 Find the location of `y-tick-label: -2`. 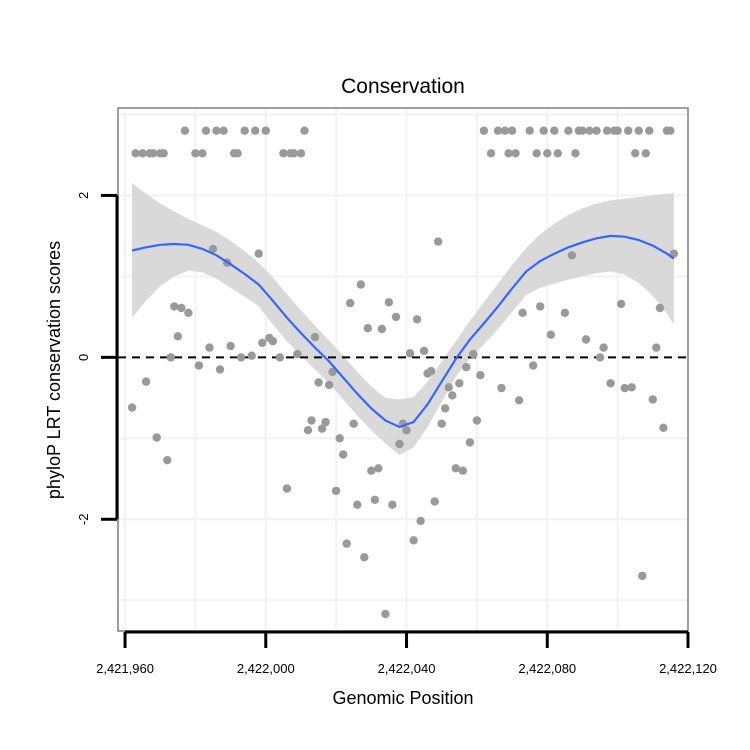

y-tick-label: -2 is located at coordinates (83, 519).